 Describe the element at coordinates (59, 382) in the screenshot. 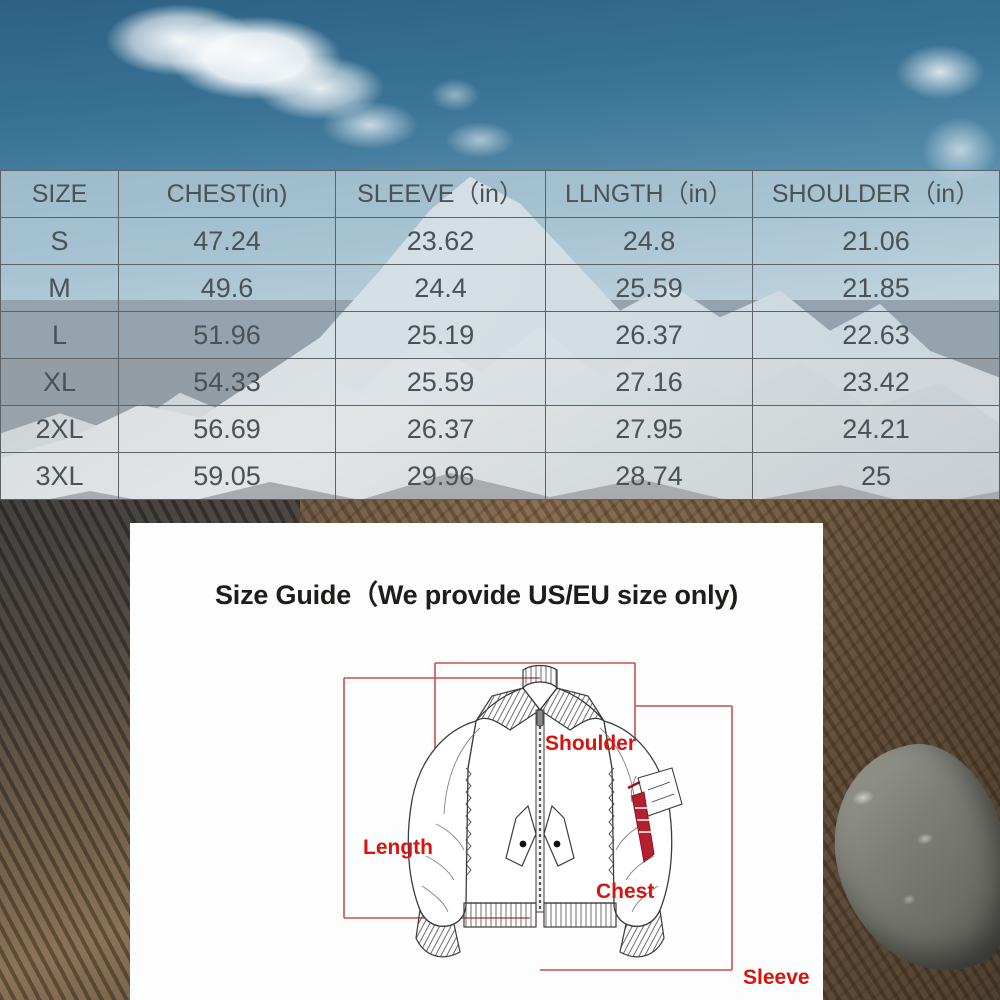

I see `cell-size: XL` at that location.